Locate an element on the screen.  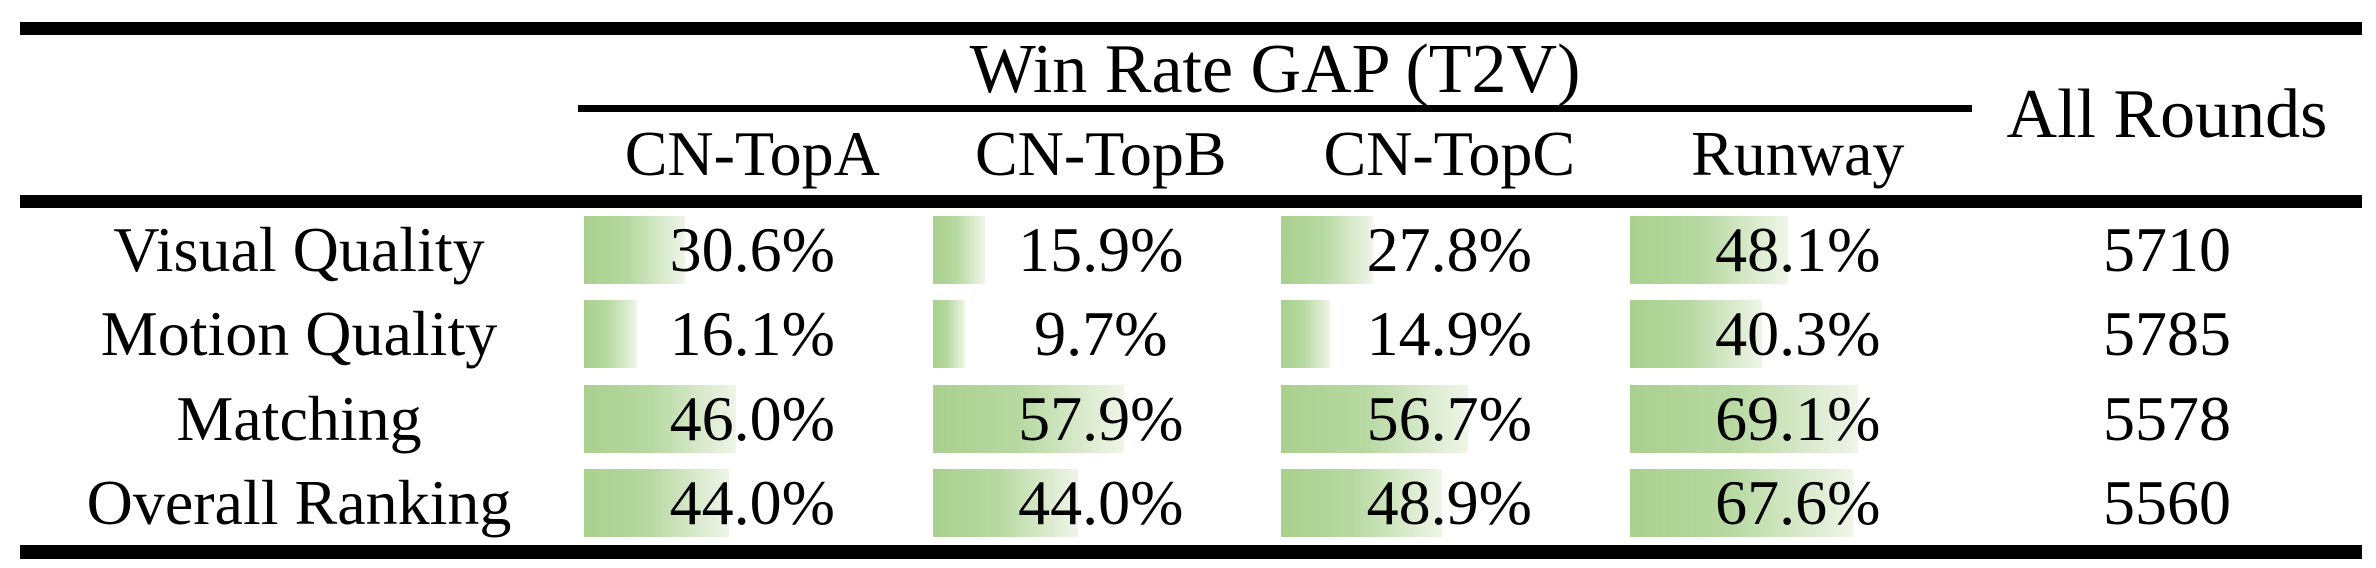
win-rate-cell: 56.7% is located at coordinates (1449, 419).